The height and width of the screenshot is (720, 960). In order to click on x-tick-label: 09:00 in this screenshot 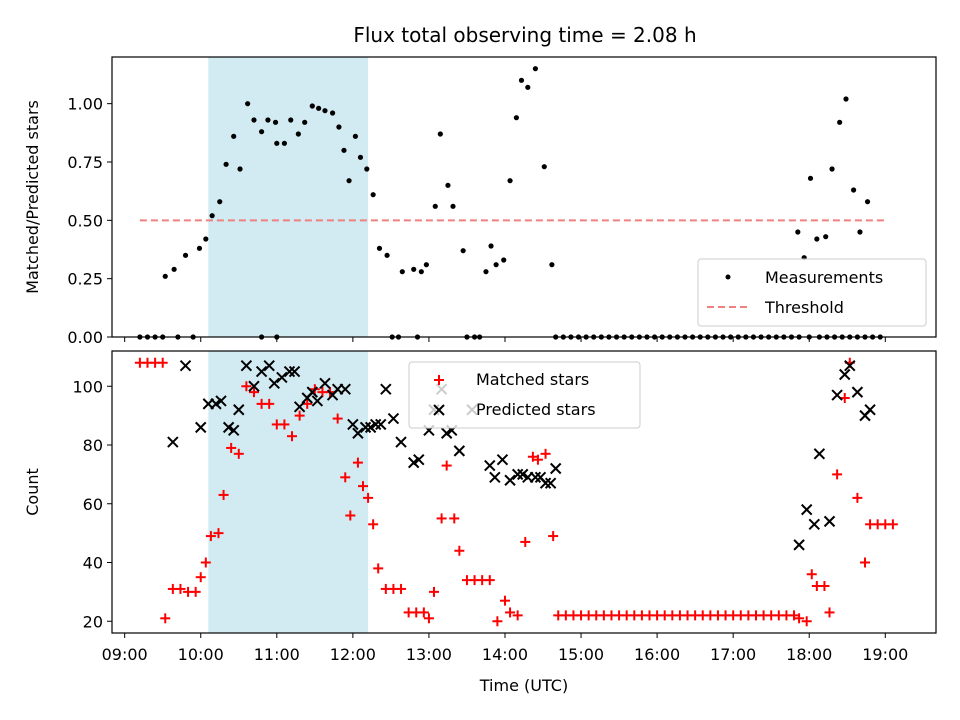, I will do `click(125, 654)`.